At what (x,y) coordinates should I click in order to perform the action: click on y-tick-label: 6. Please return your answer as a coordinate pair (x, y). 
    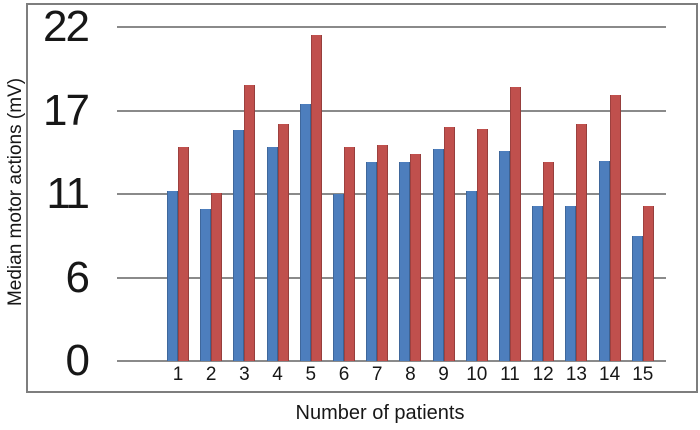
    Looking at the image, I should click on (77, 277).